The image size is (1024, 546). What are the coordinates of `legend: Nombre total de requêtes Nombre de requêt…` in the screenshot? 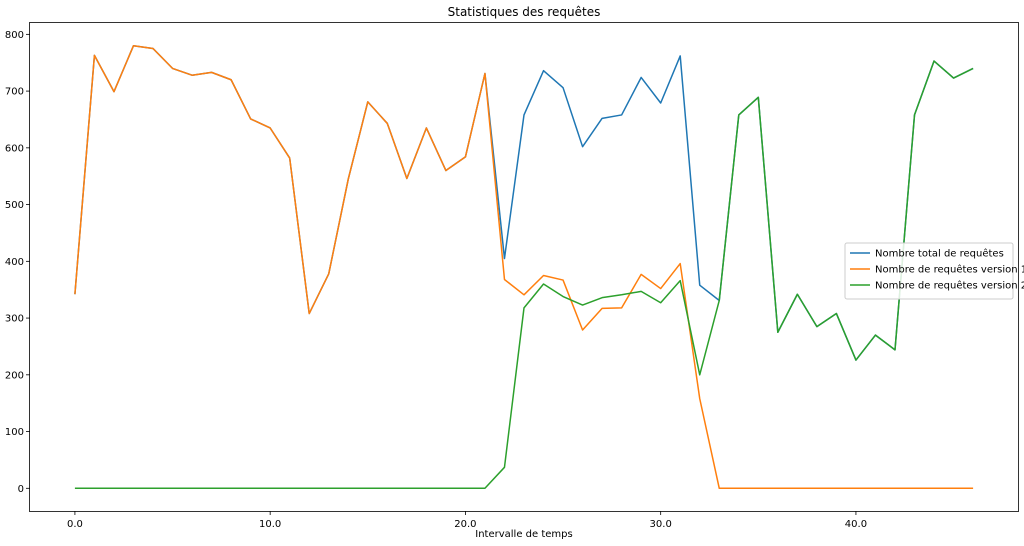 It's located at (934, 271).